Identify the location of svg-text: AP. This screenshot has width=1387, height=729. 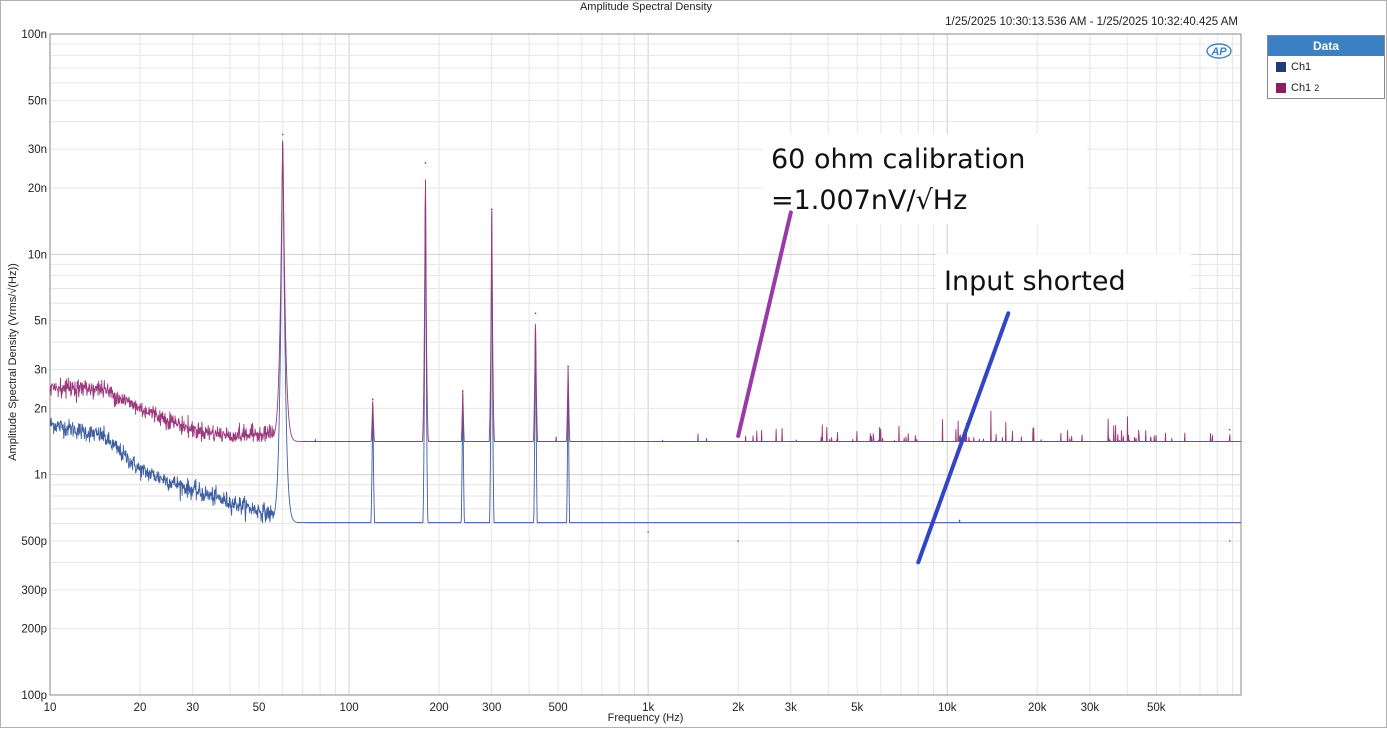
(1218, 52).